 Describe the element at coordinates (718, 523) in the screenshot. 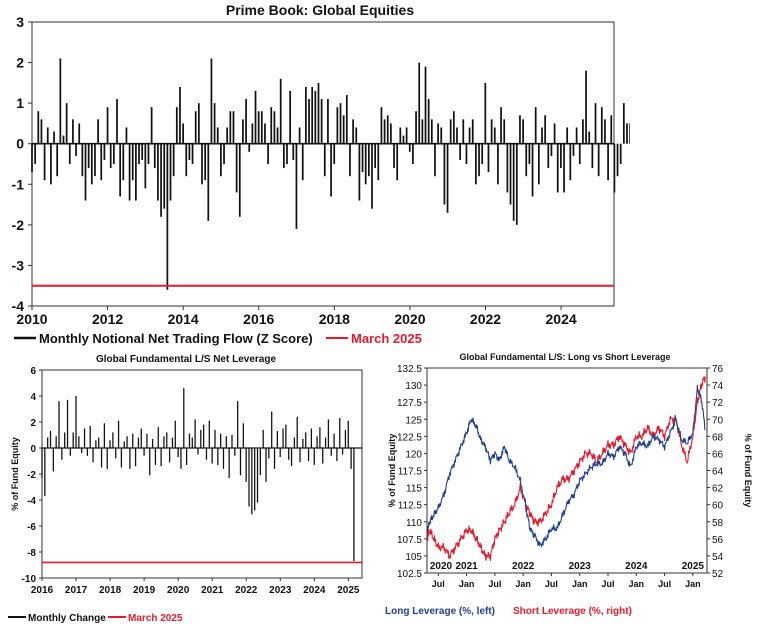

I see `y-right-tick-label: 58` at that location.